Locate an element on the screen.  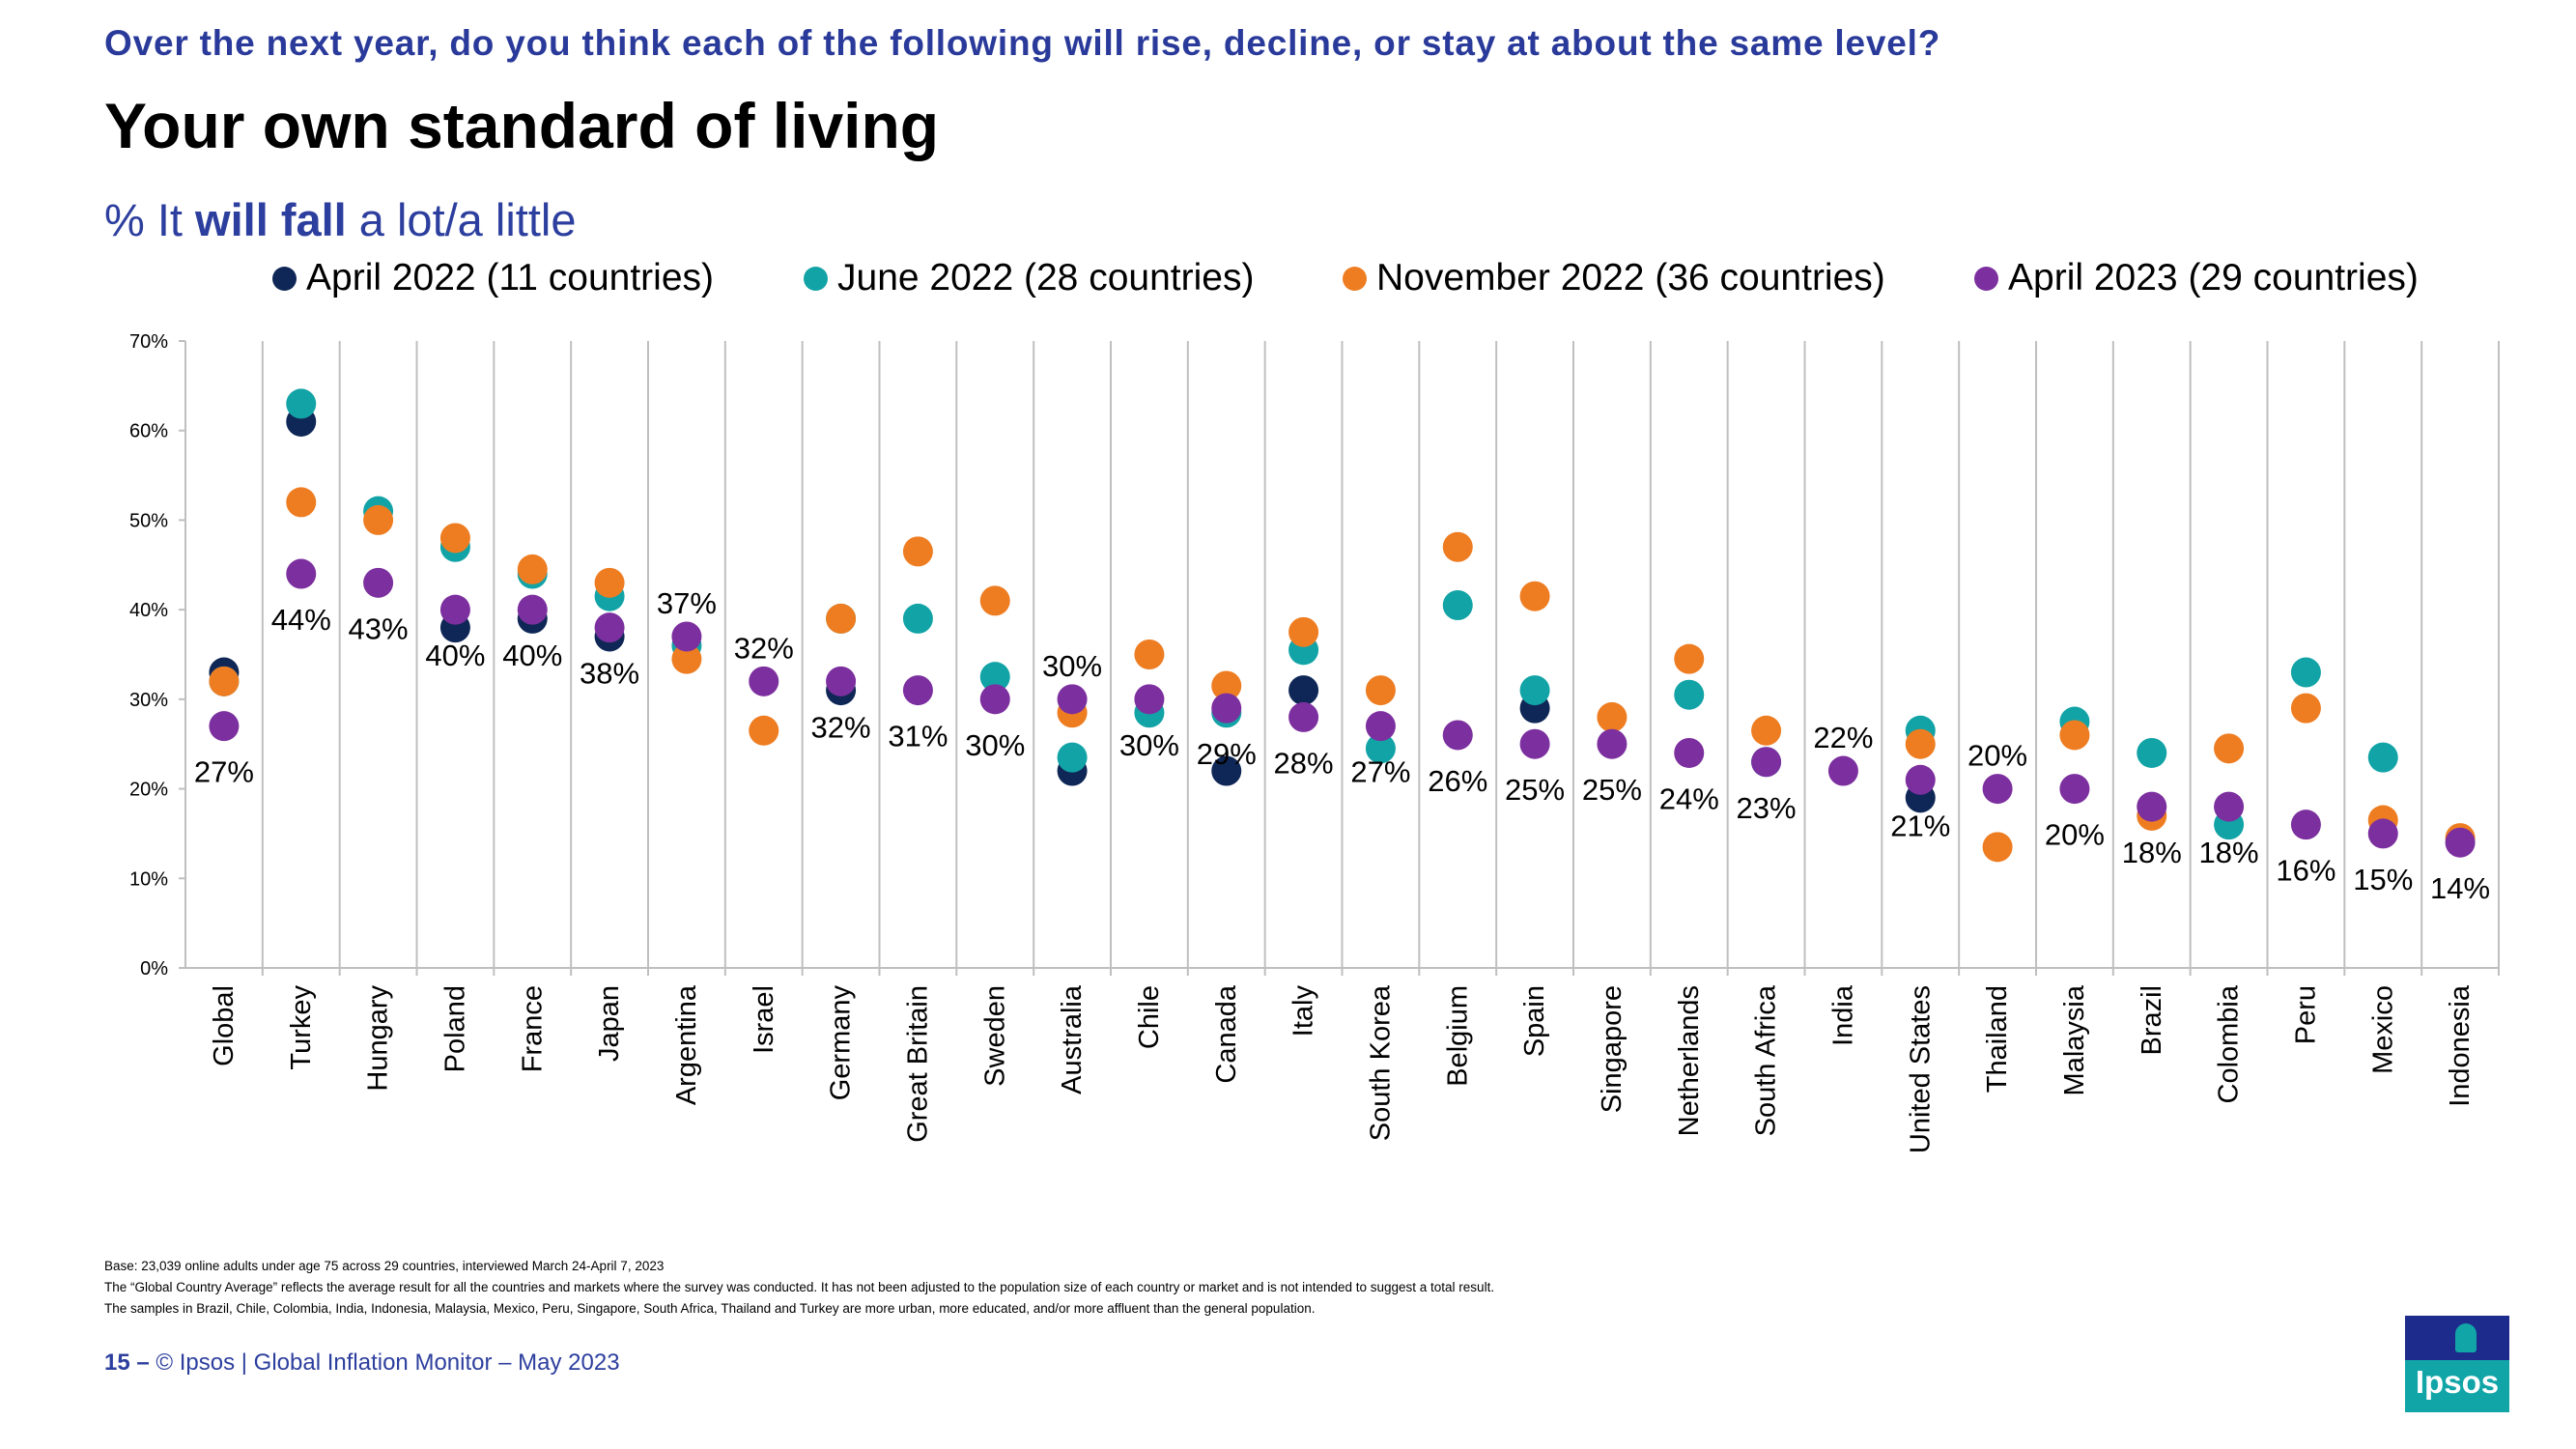
x-tick-label: France is located at coordinates (532, 1028).